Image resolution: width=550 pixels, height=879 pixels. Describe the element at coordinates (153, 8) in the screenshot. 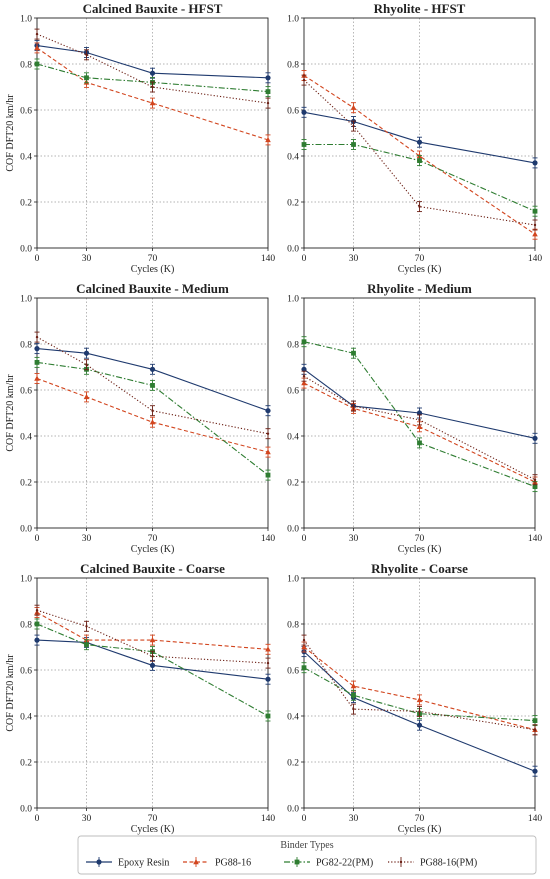

I see `chart-title: Calcined Bauxite - HFST` at that location.